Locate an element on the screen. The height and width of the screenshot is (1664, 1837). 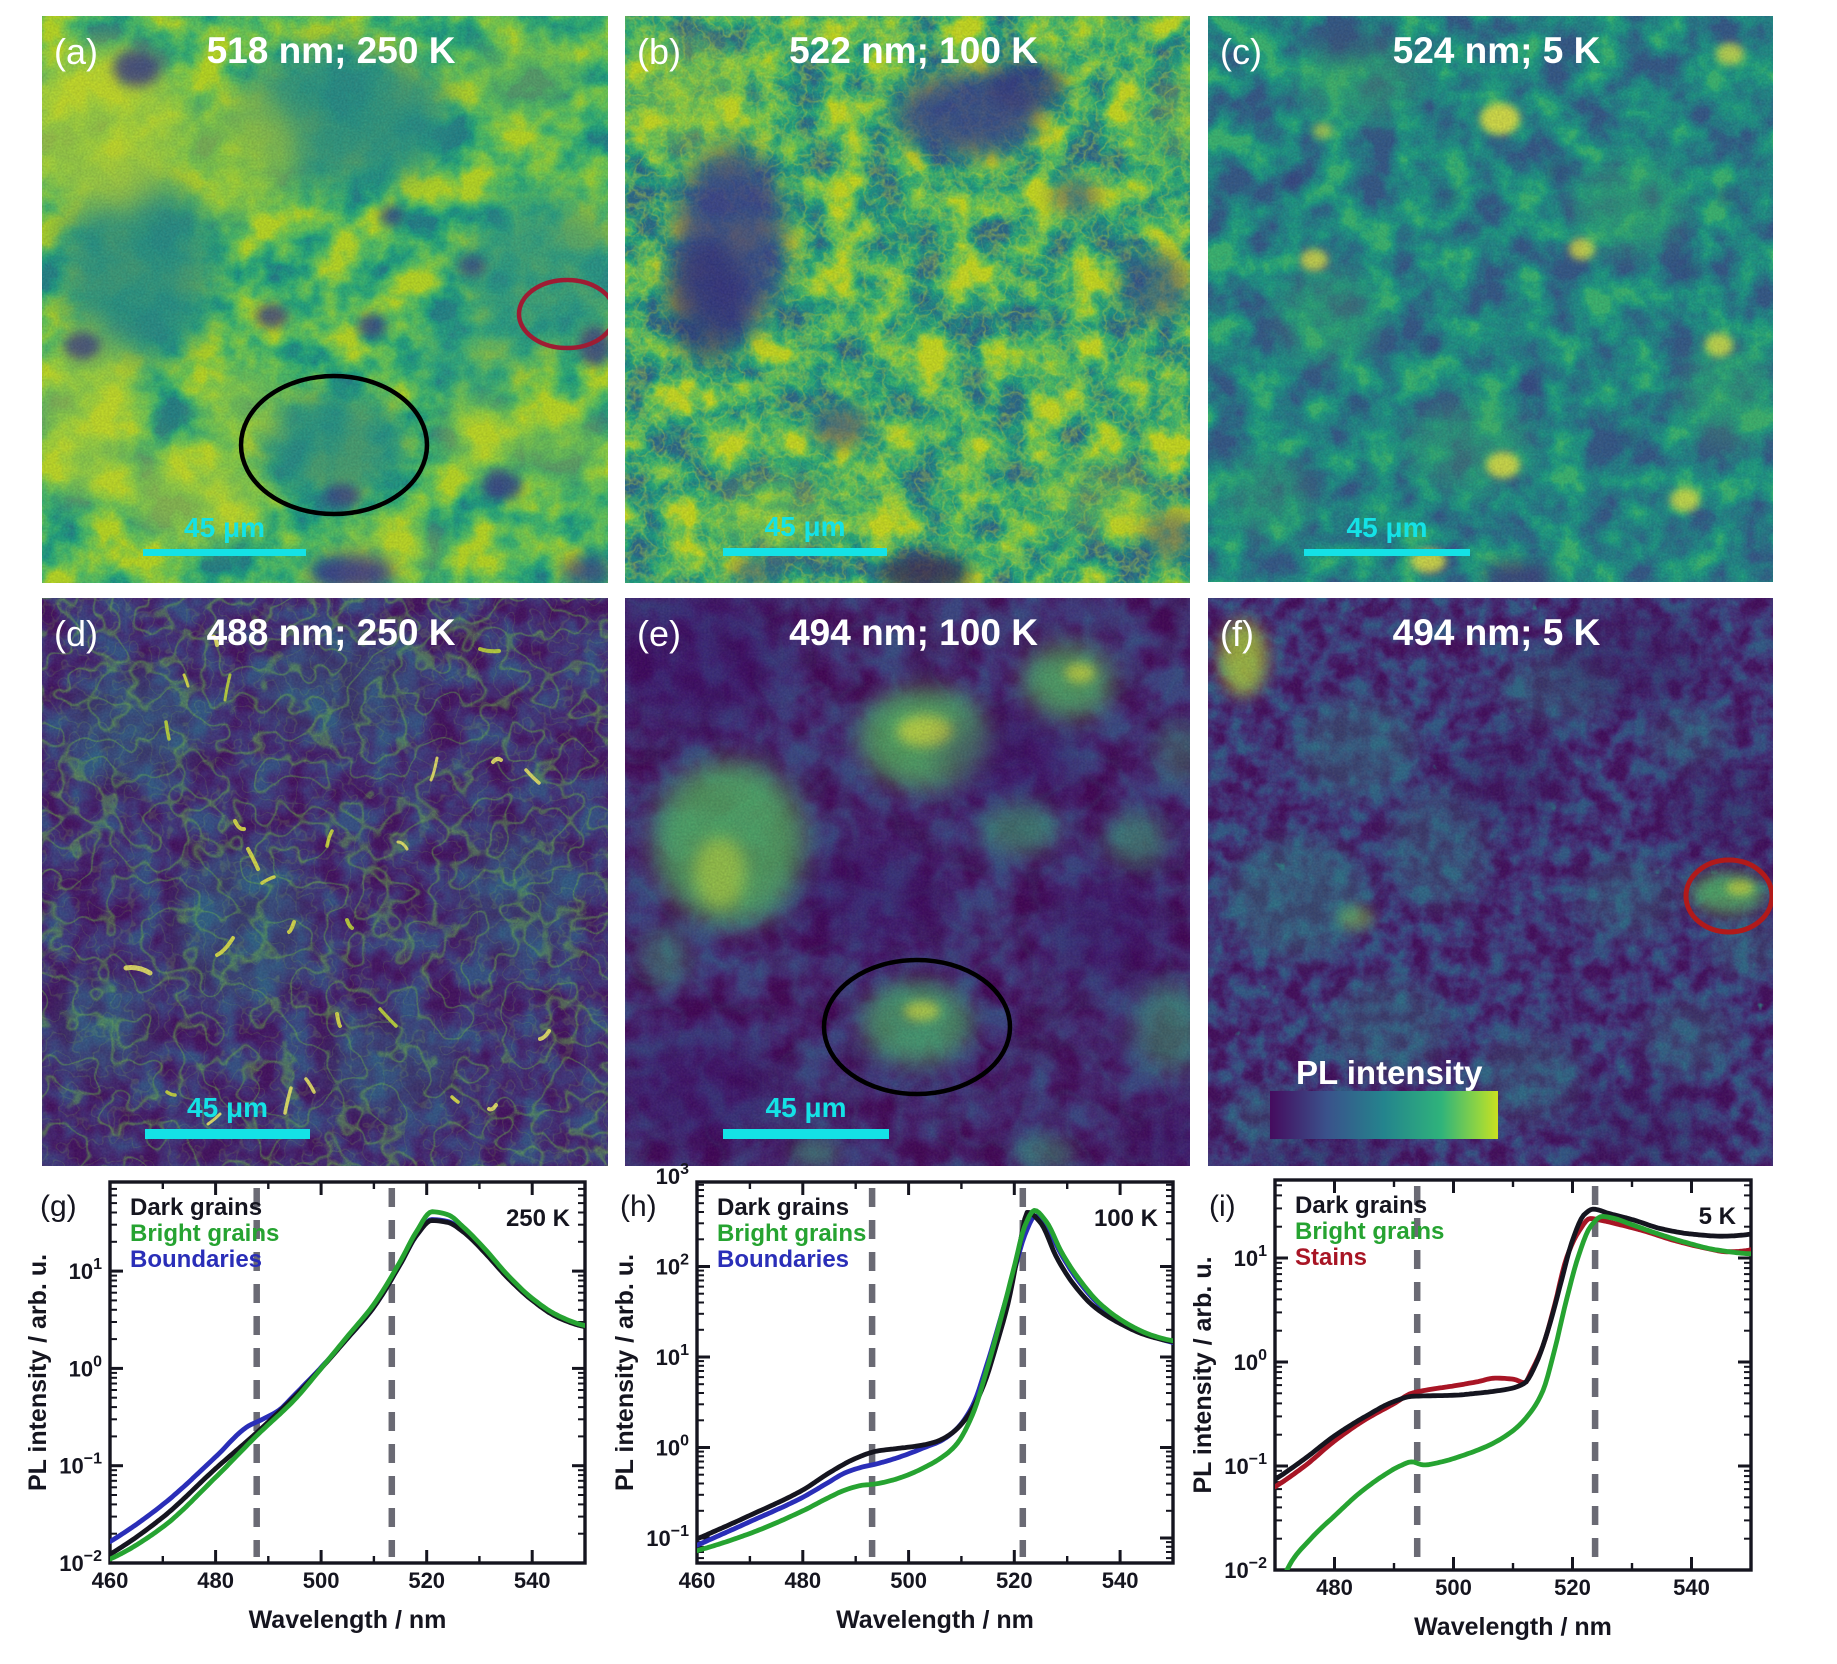
svg-text: 488 nm; 250 K is located at coordinates (331, 632).